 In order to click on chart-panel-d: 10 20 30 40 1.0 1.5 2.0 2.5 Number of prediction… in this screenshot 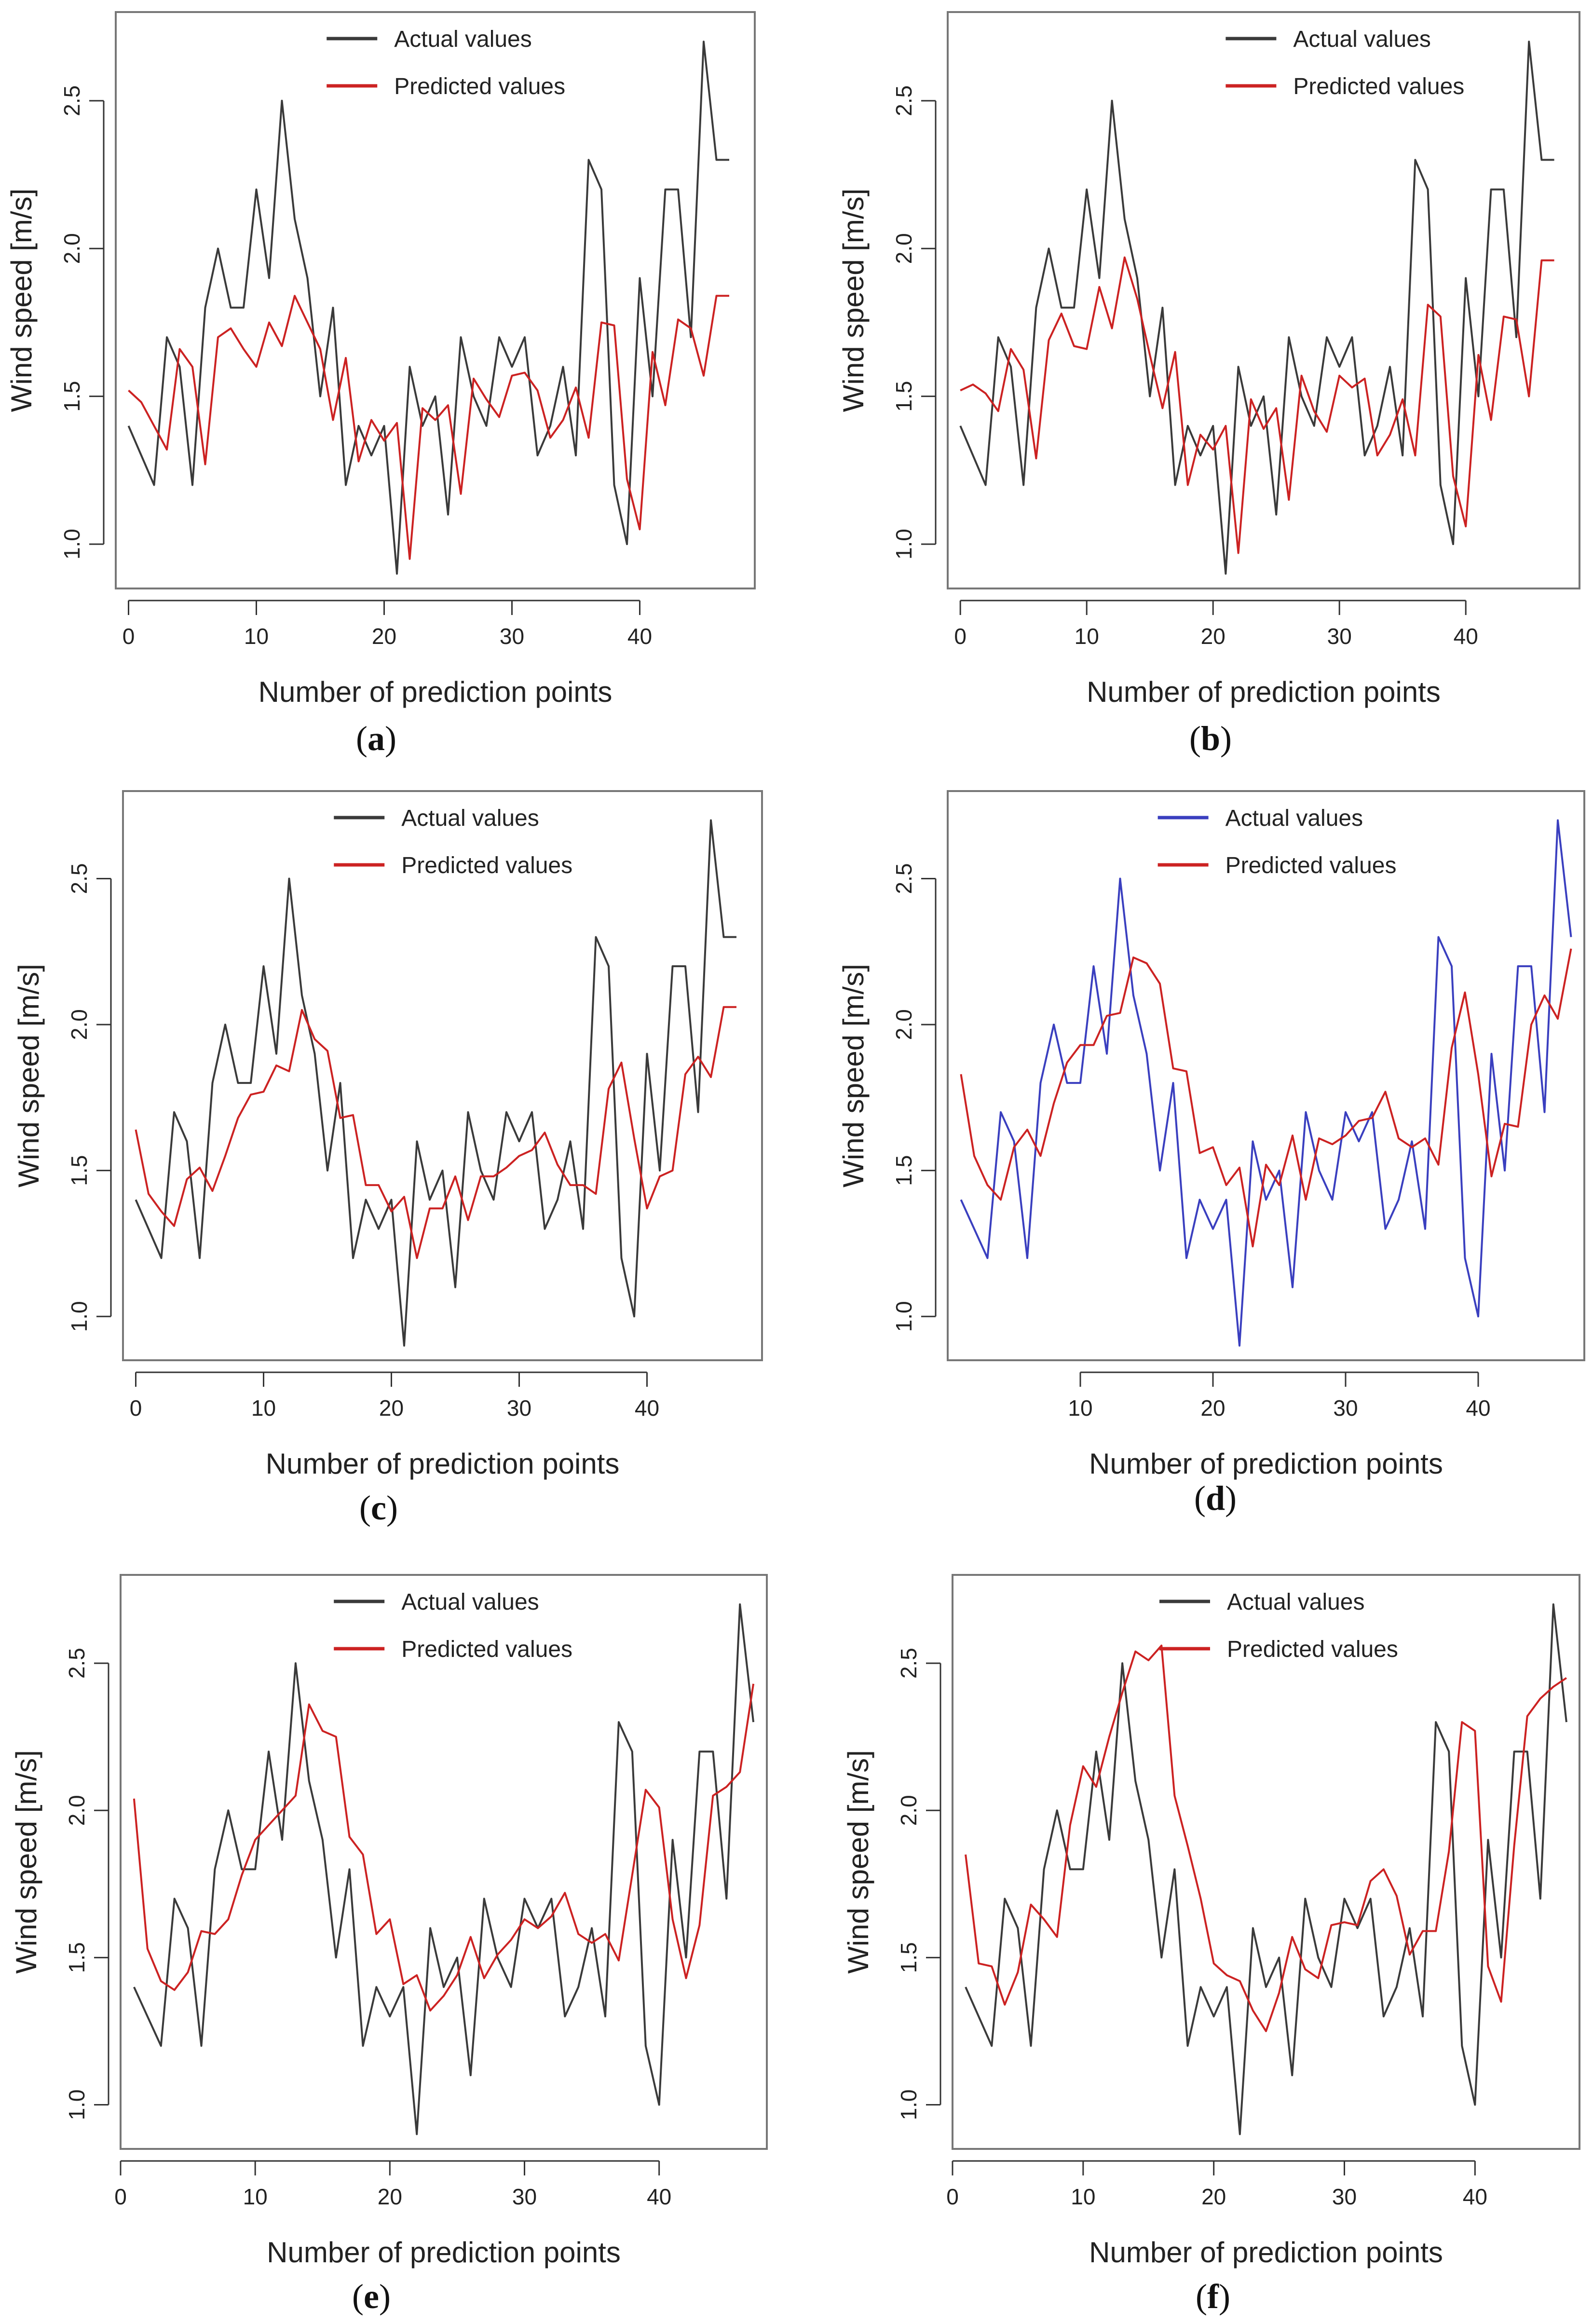, I will do `click(1211, 1153)`.